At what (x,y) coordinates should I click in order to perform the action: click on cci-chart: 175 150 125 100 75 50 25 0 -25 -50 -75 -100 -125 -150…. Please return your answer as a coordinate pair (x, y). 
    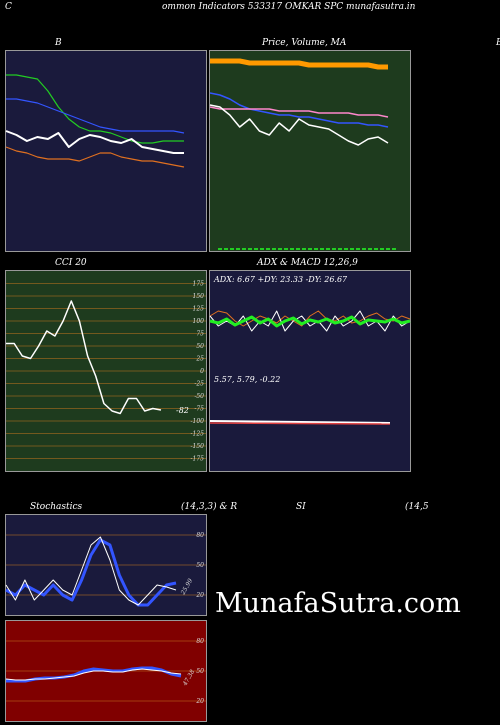
    Looking at the image, I should click on (106, 372).